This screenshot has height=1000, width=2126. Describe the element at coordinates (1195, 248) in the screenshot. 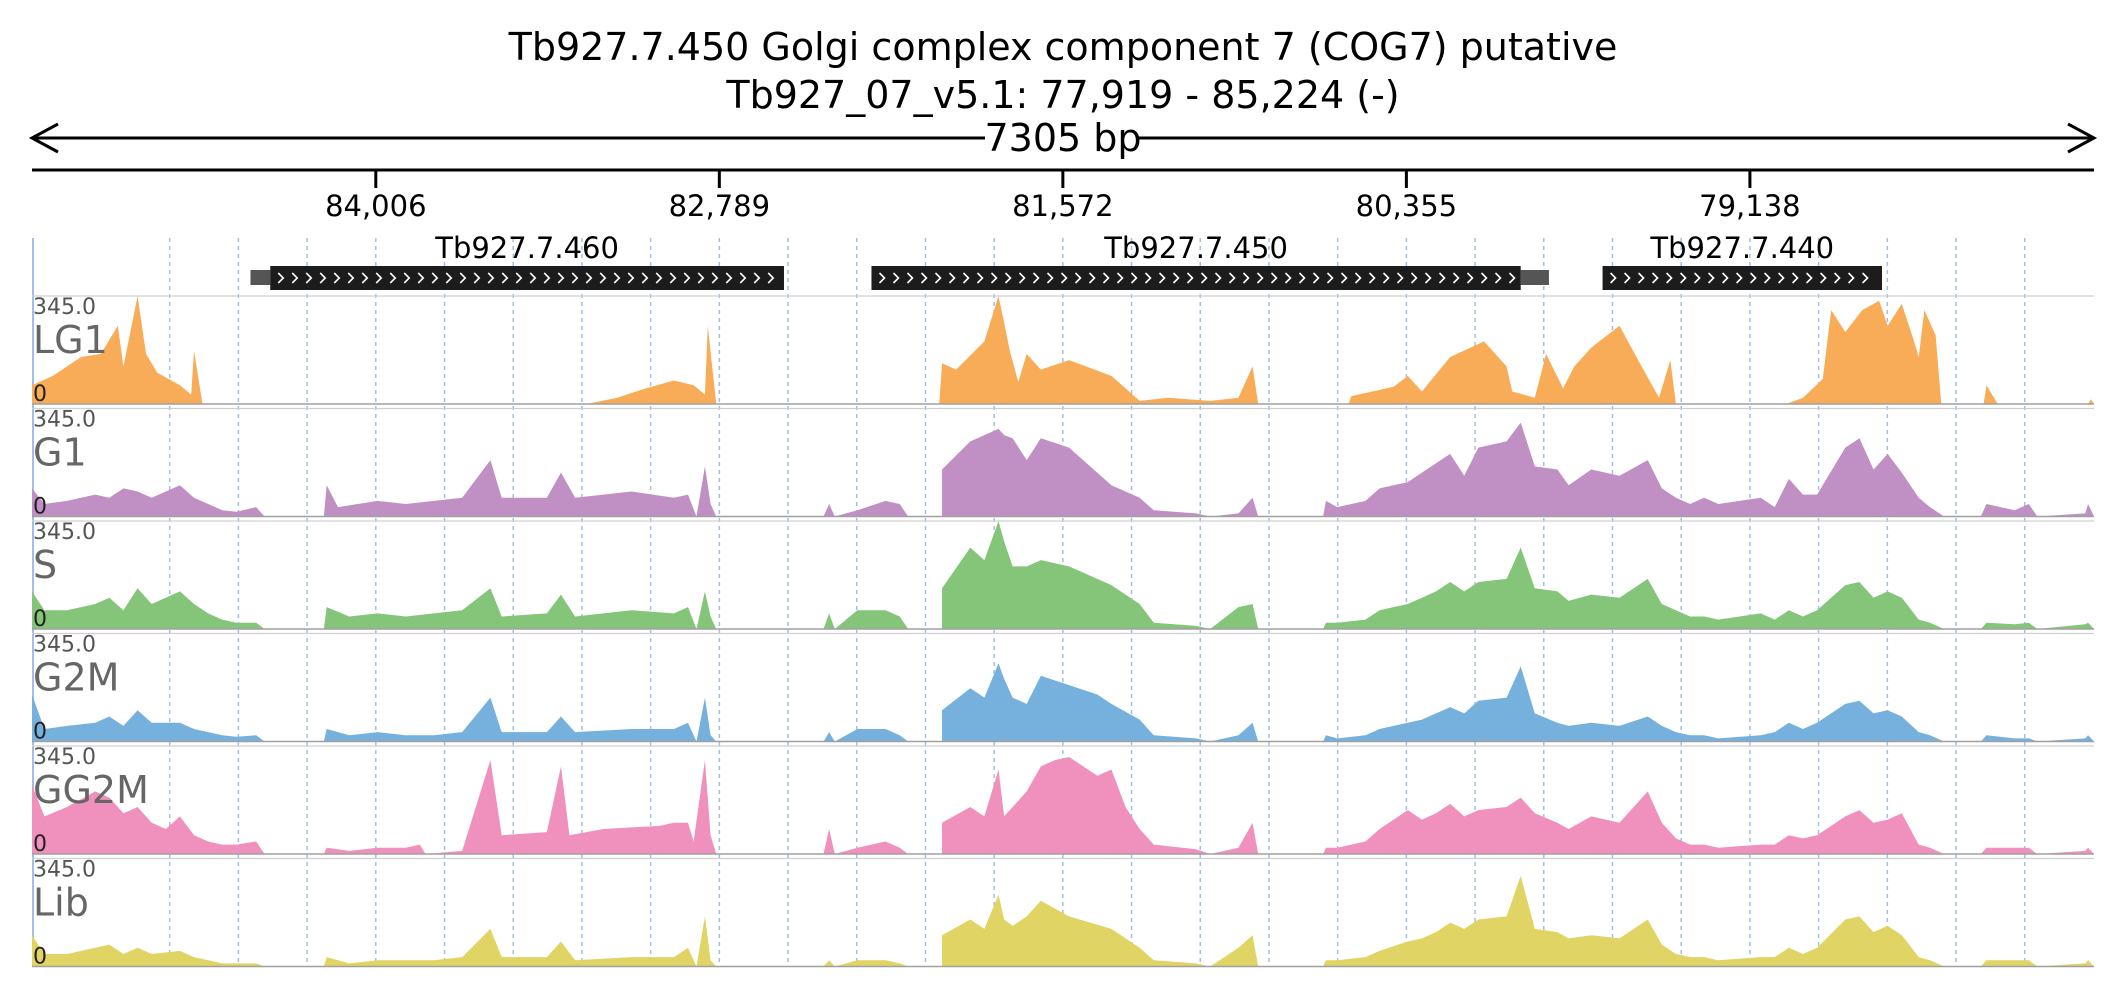

I see `gene-label: Tb927.7.450` at that location.